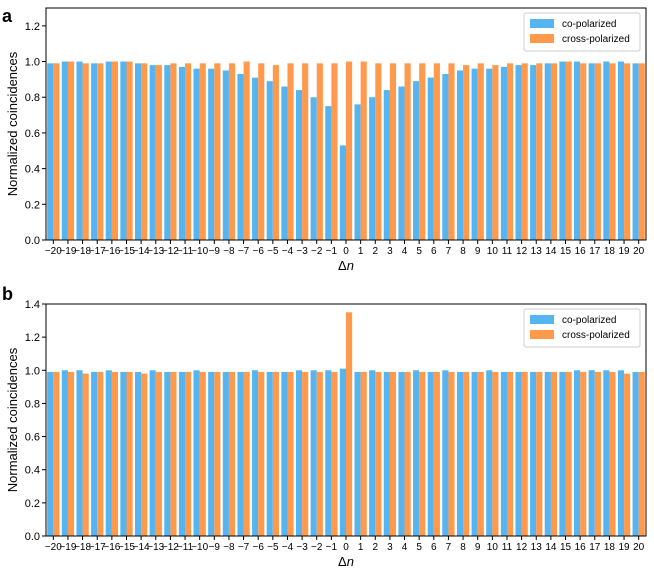 The width and height of the screenshot is (654, 572). Describe the element at coordinates (317, 251) in the screenshot. I see `x-tick-label: −2` at that location.